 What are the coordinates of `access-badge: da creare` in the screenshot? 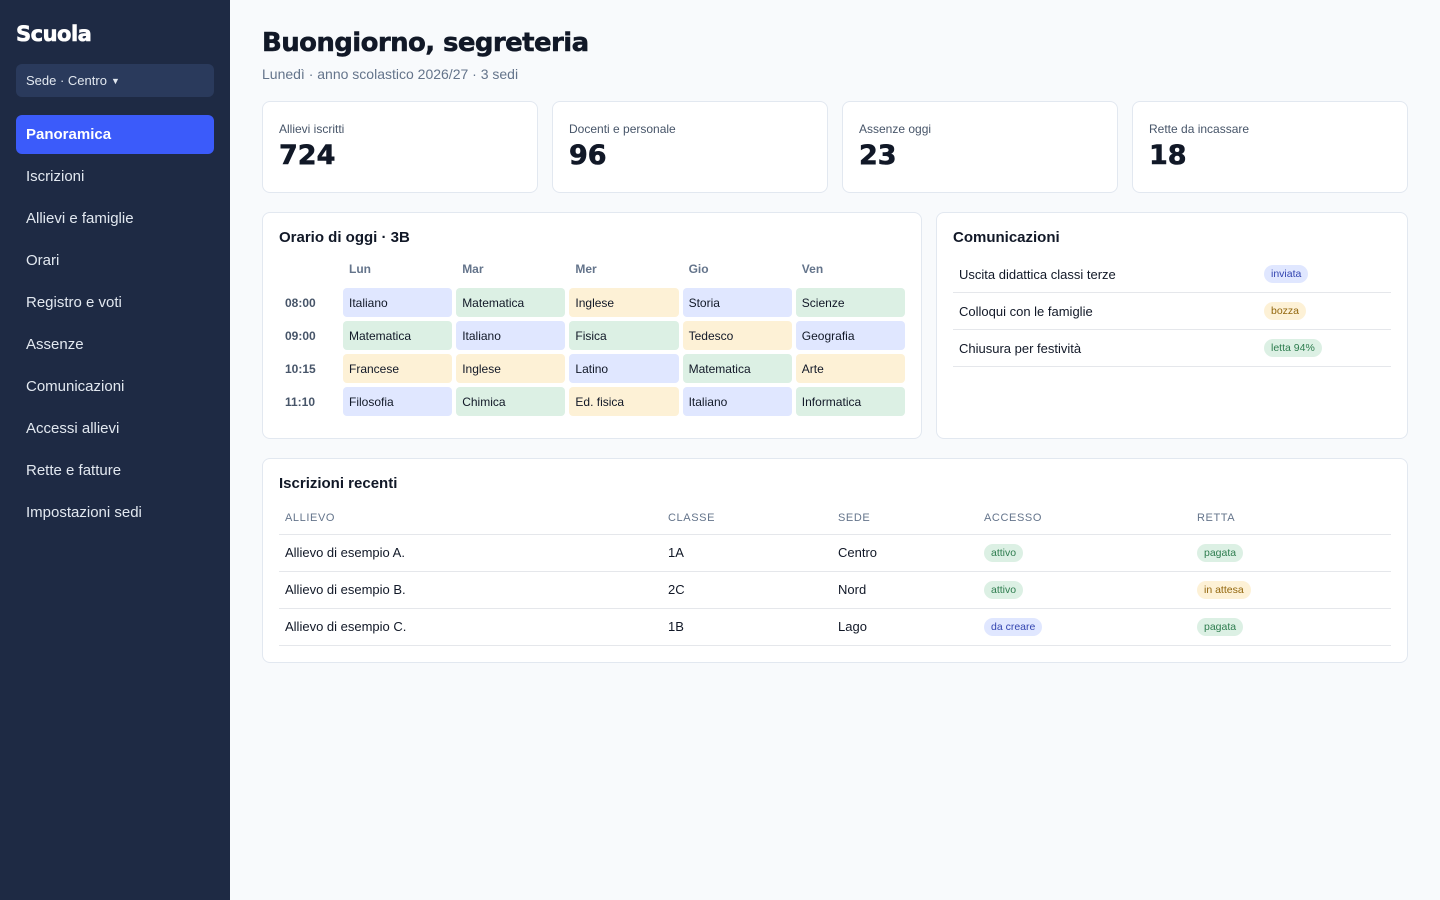 It's located at (1013, 626).